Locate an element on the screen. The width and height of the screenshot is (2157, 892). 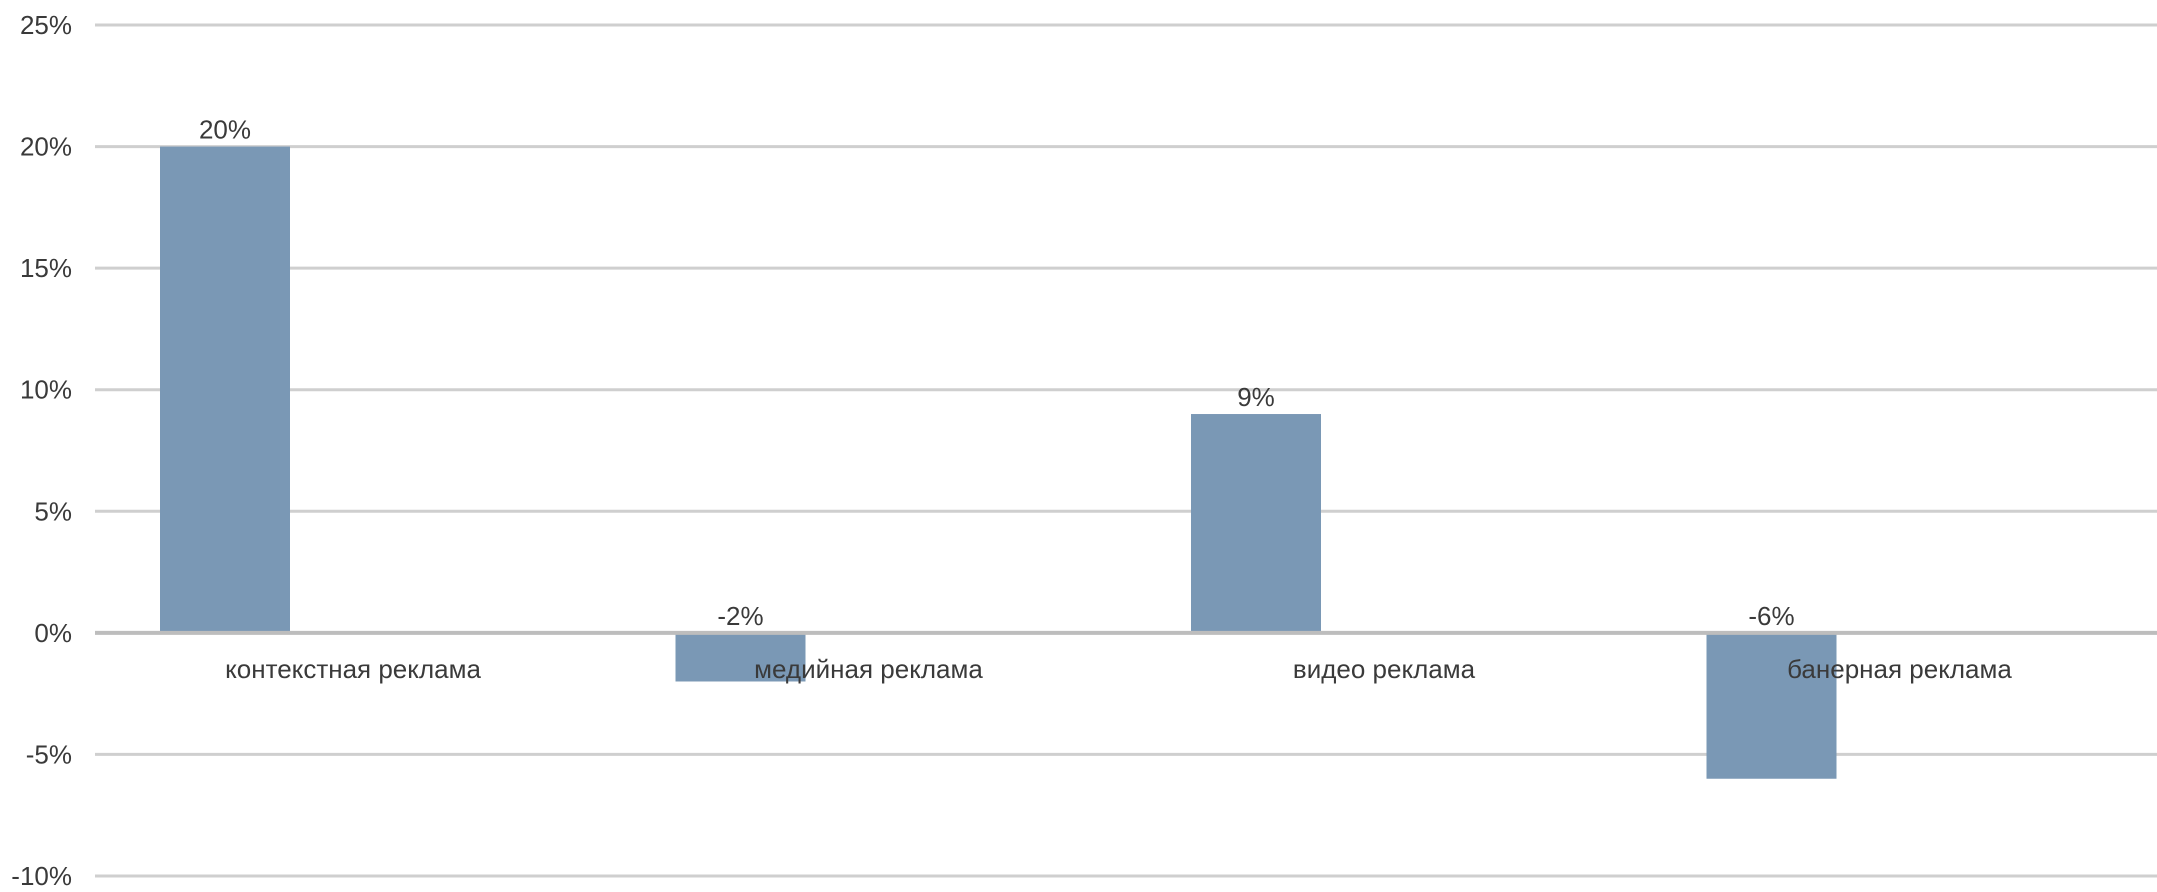
y-tick-label: -5% is located at coordinates (49, 754).